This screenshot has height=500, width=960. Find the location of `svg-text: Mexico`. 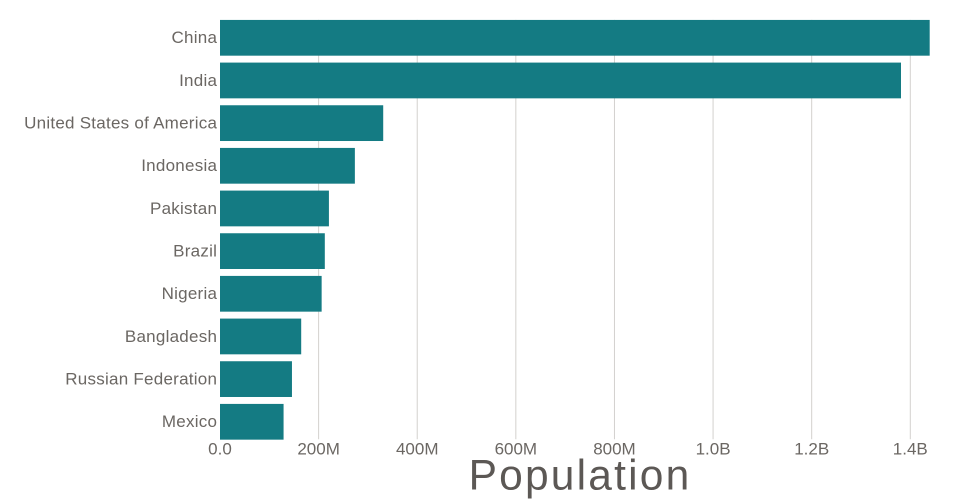

svg-text: Mexico is located at coordinates (189, 421).